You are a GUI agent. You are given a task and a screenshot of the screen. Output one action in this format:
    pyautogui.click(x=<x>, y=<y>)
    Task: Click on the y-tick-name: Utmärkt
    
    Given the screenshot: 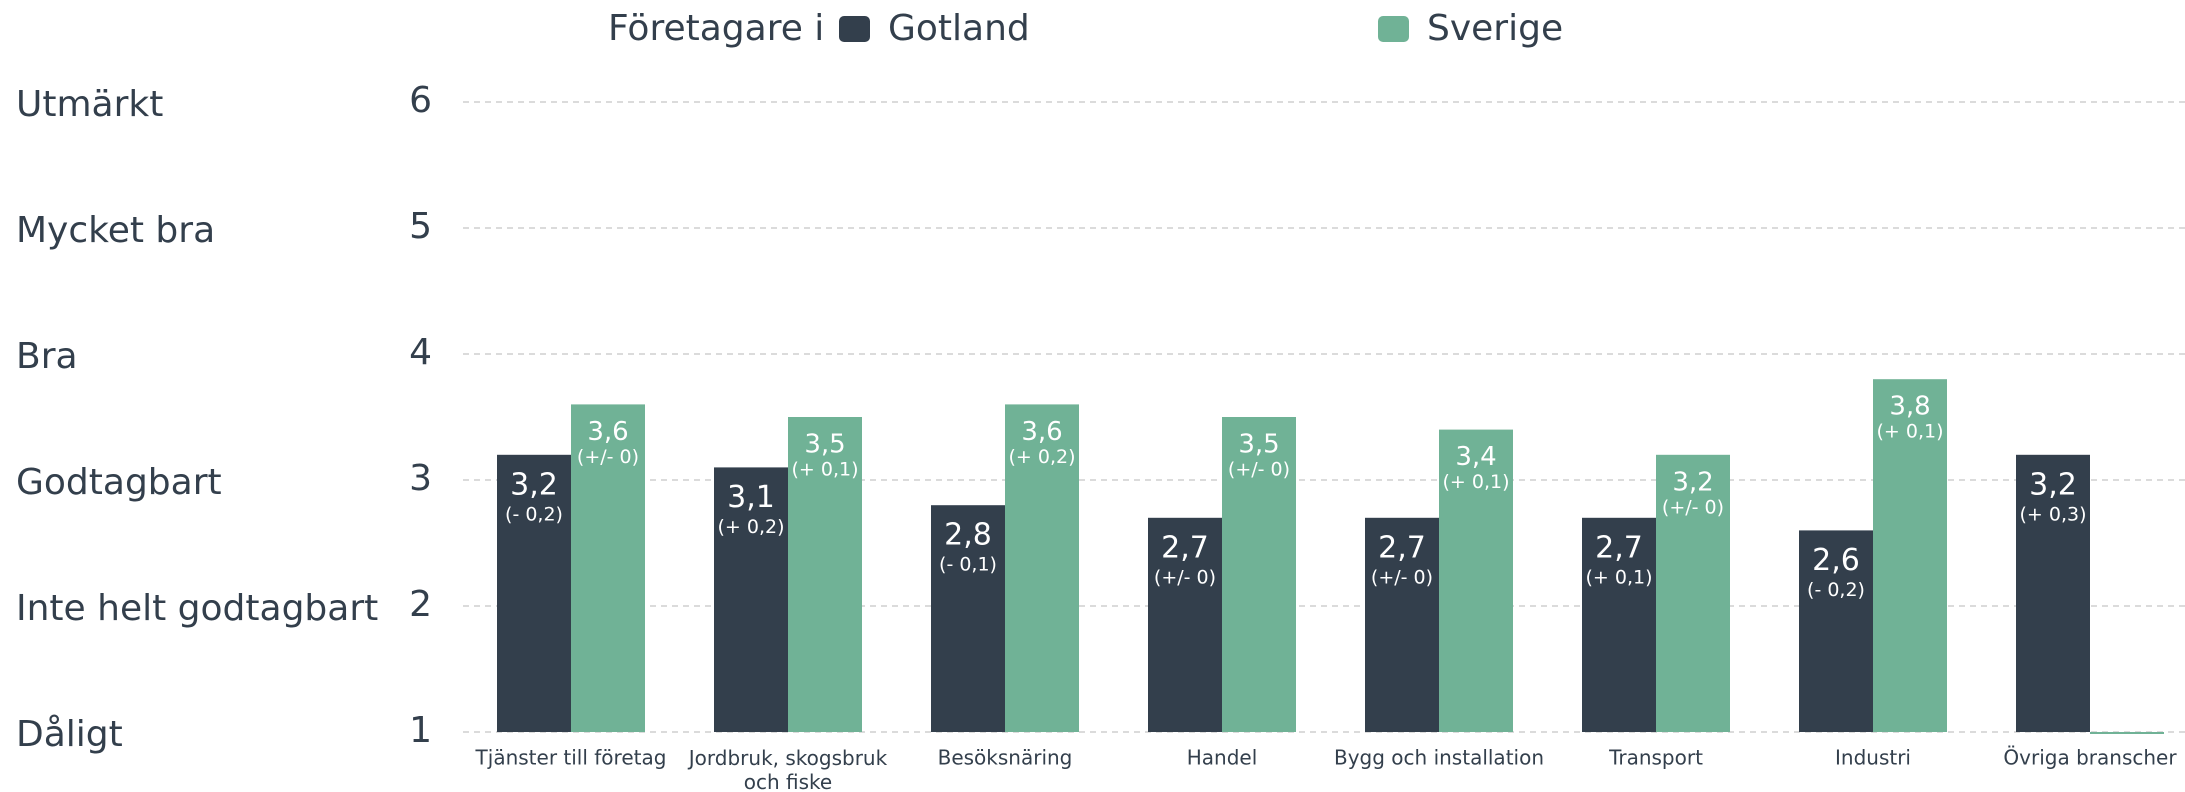 What is the action you would take?
    pyautogui.click(x=89, y=104)
    